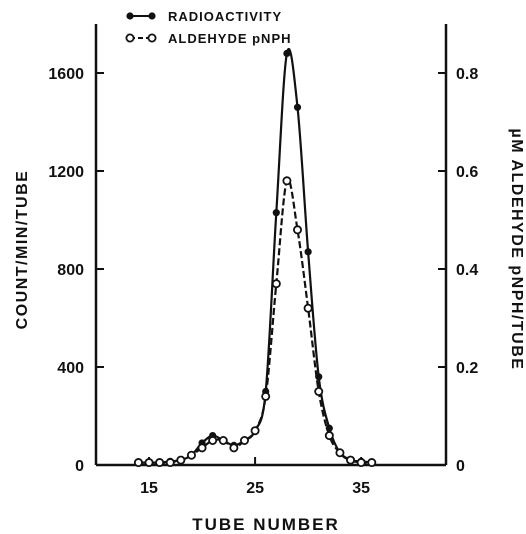 This screenshot has width=526, height=534. What do you see at coordinates (225, 16) in the screenshot?
I see `legend-label: RADIOACTIVITY` at bounding box center [225, 16].